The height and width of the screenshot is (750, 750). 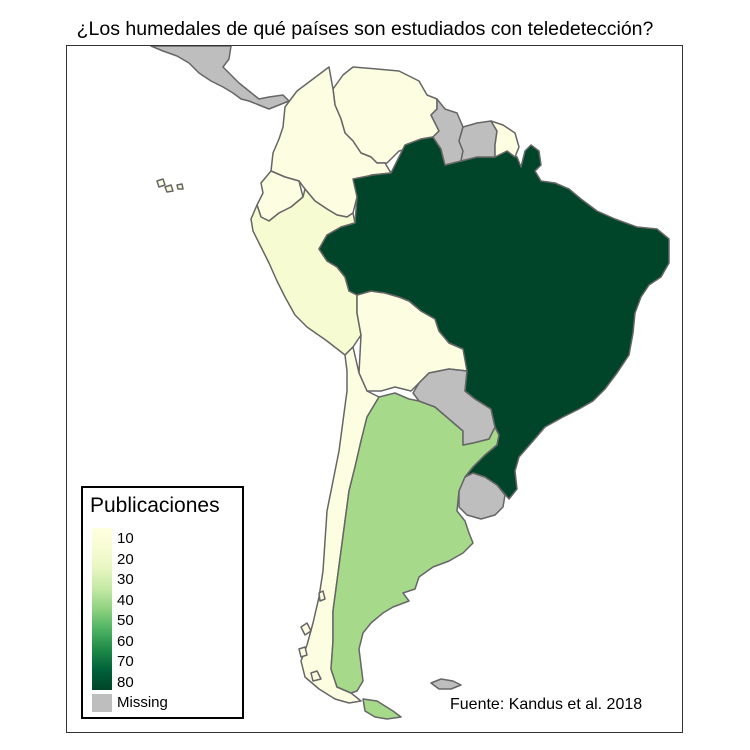 What do you see at coordinates (382, 709) in the screenshot?
I see `country-argentina-tierra-del-fuego` at bounding box center [382, 709].